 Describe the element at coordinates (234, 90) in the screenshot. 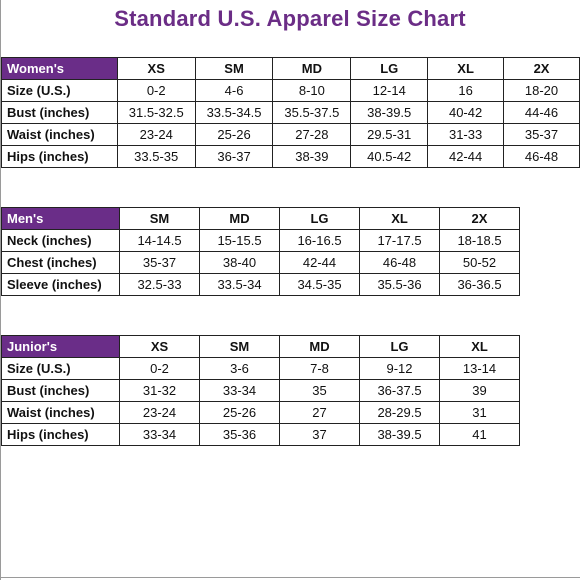

I see `table-cell: 4-6` at that location.